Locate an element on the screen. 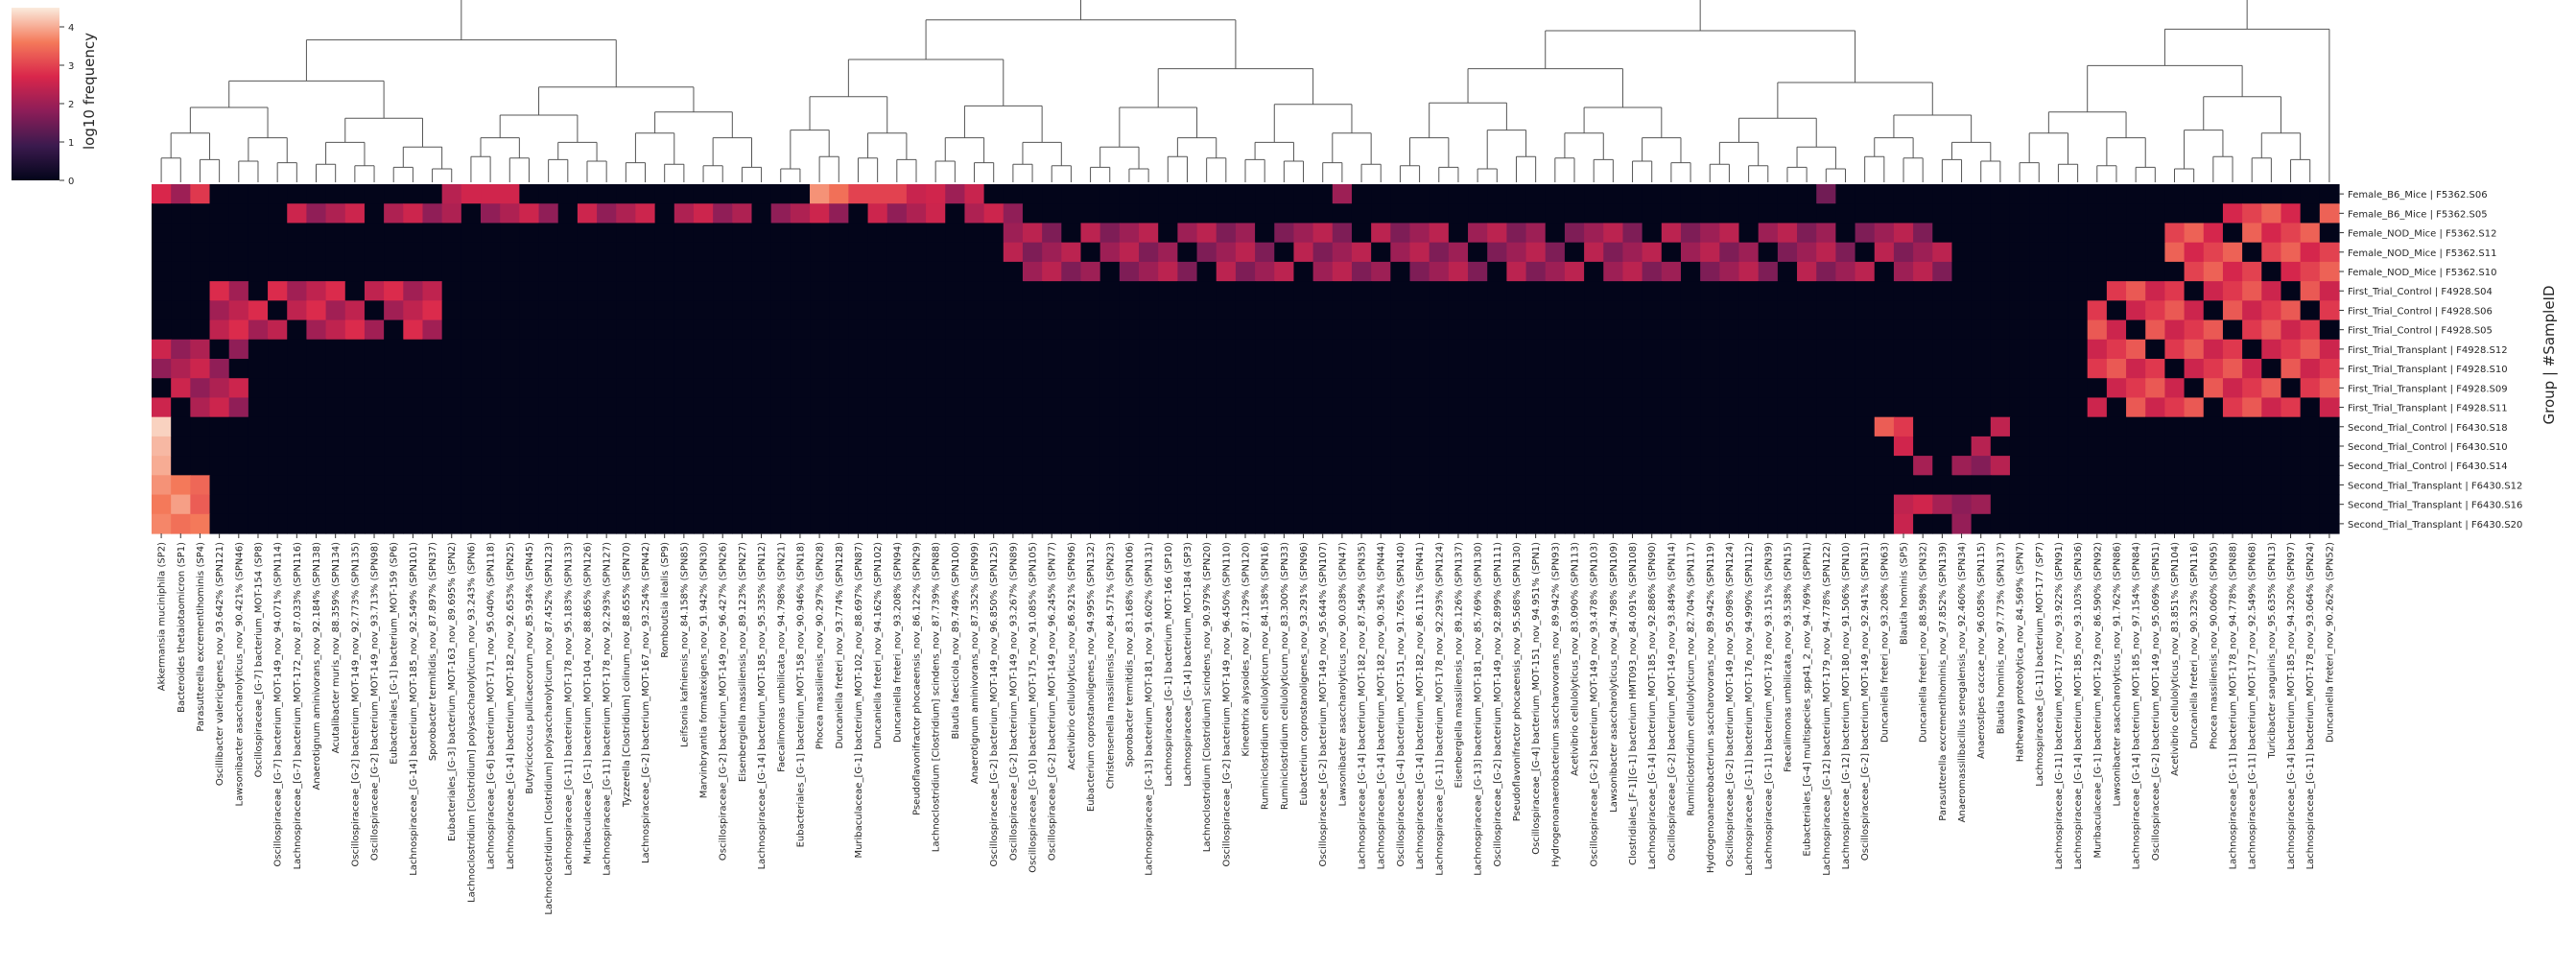 The height and width of the screenshot is (968, 2576). column-label: Duncaniella freteri_nov_94.162% (SPN102) is located at coordinates (878, 646).